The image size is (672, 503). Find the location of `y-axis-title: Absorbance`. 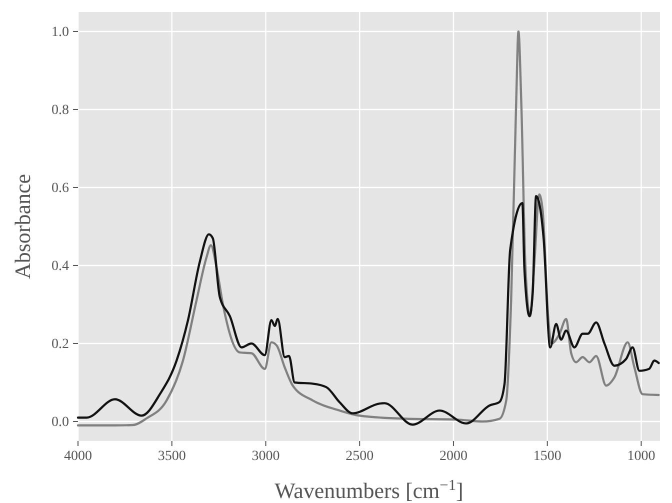

y-axis-title: Absorbance is located at coordinates (22, 227).